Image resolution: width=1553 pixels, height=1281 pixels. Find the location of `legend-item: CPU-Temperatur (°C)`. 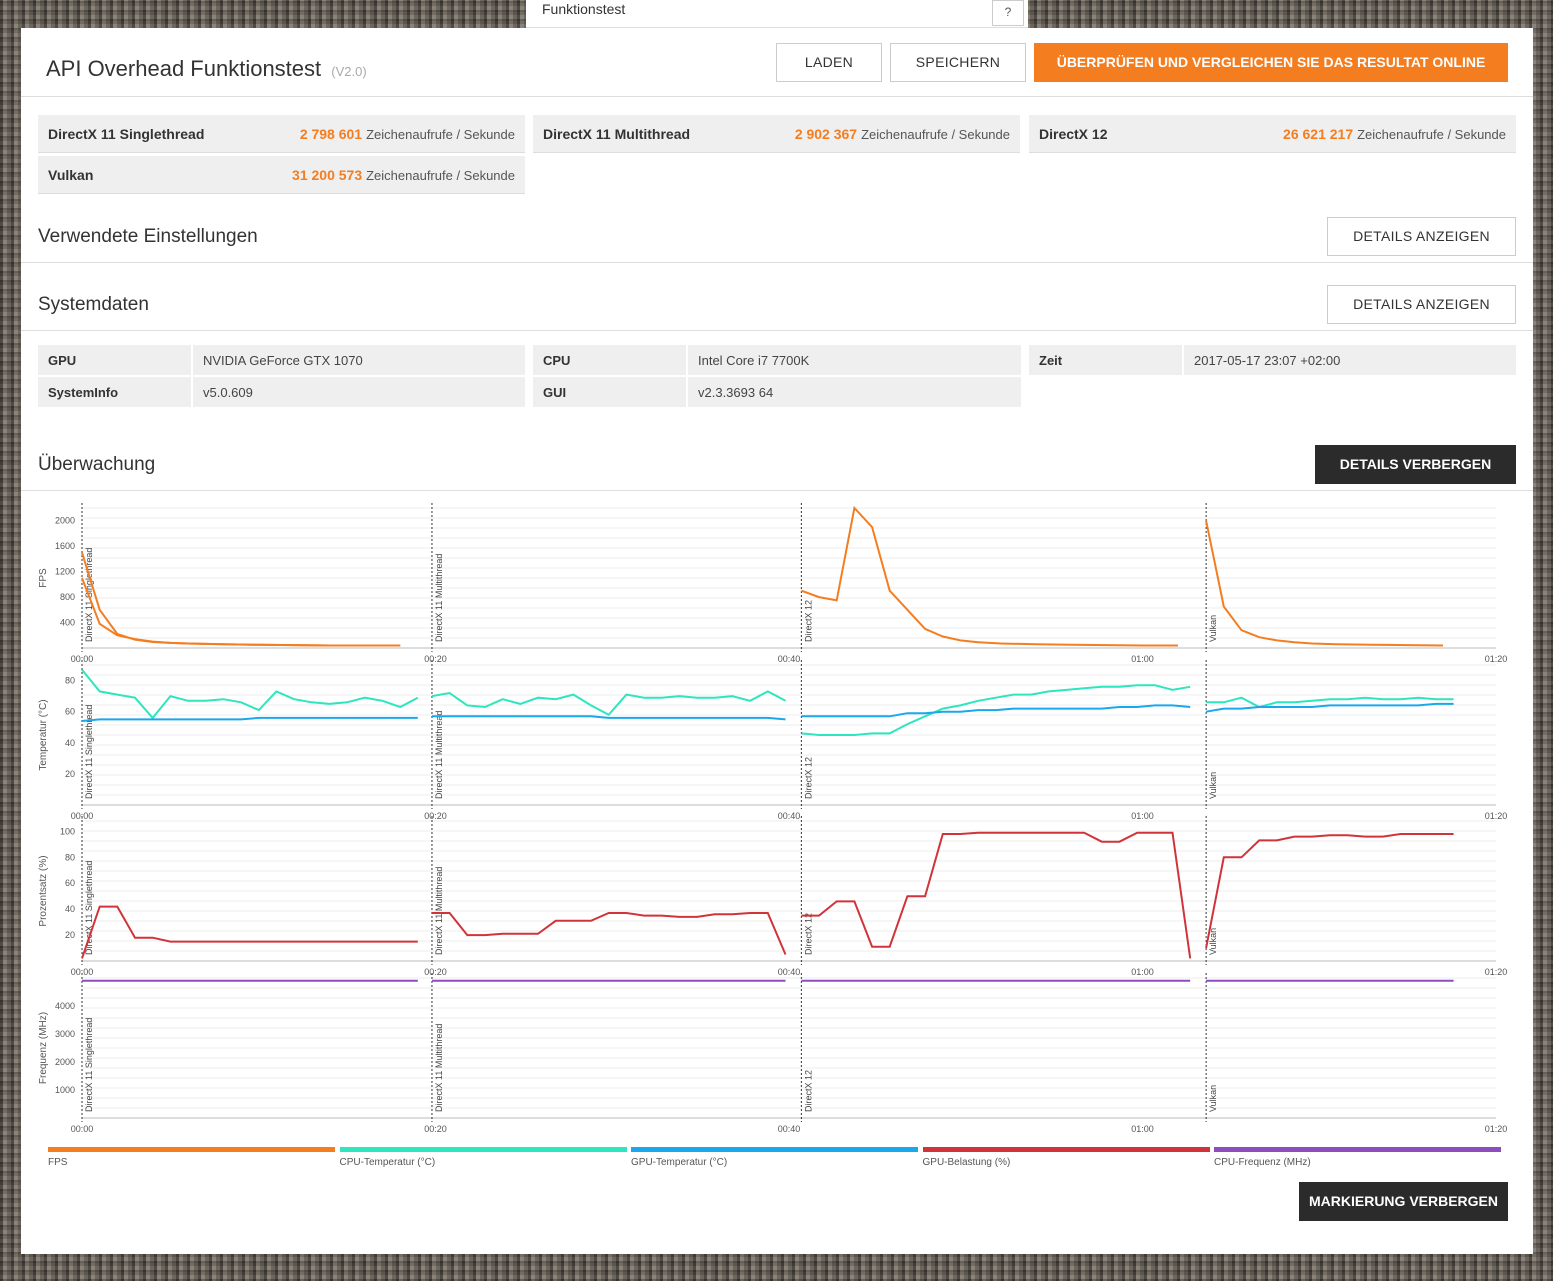

legend-item: CPU-Temperatur (°C) is located at coordinates (483, 1157).